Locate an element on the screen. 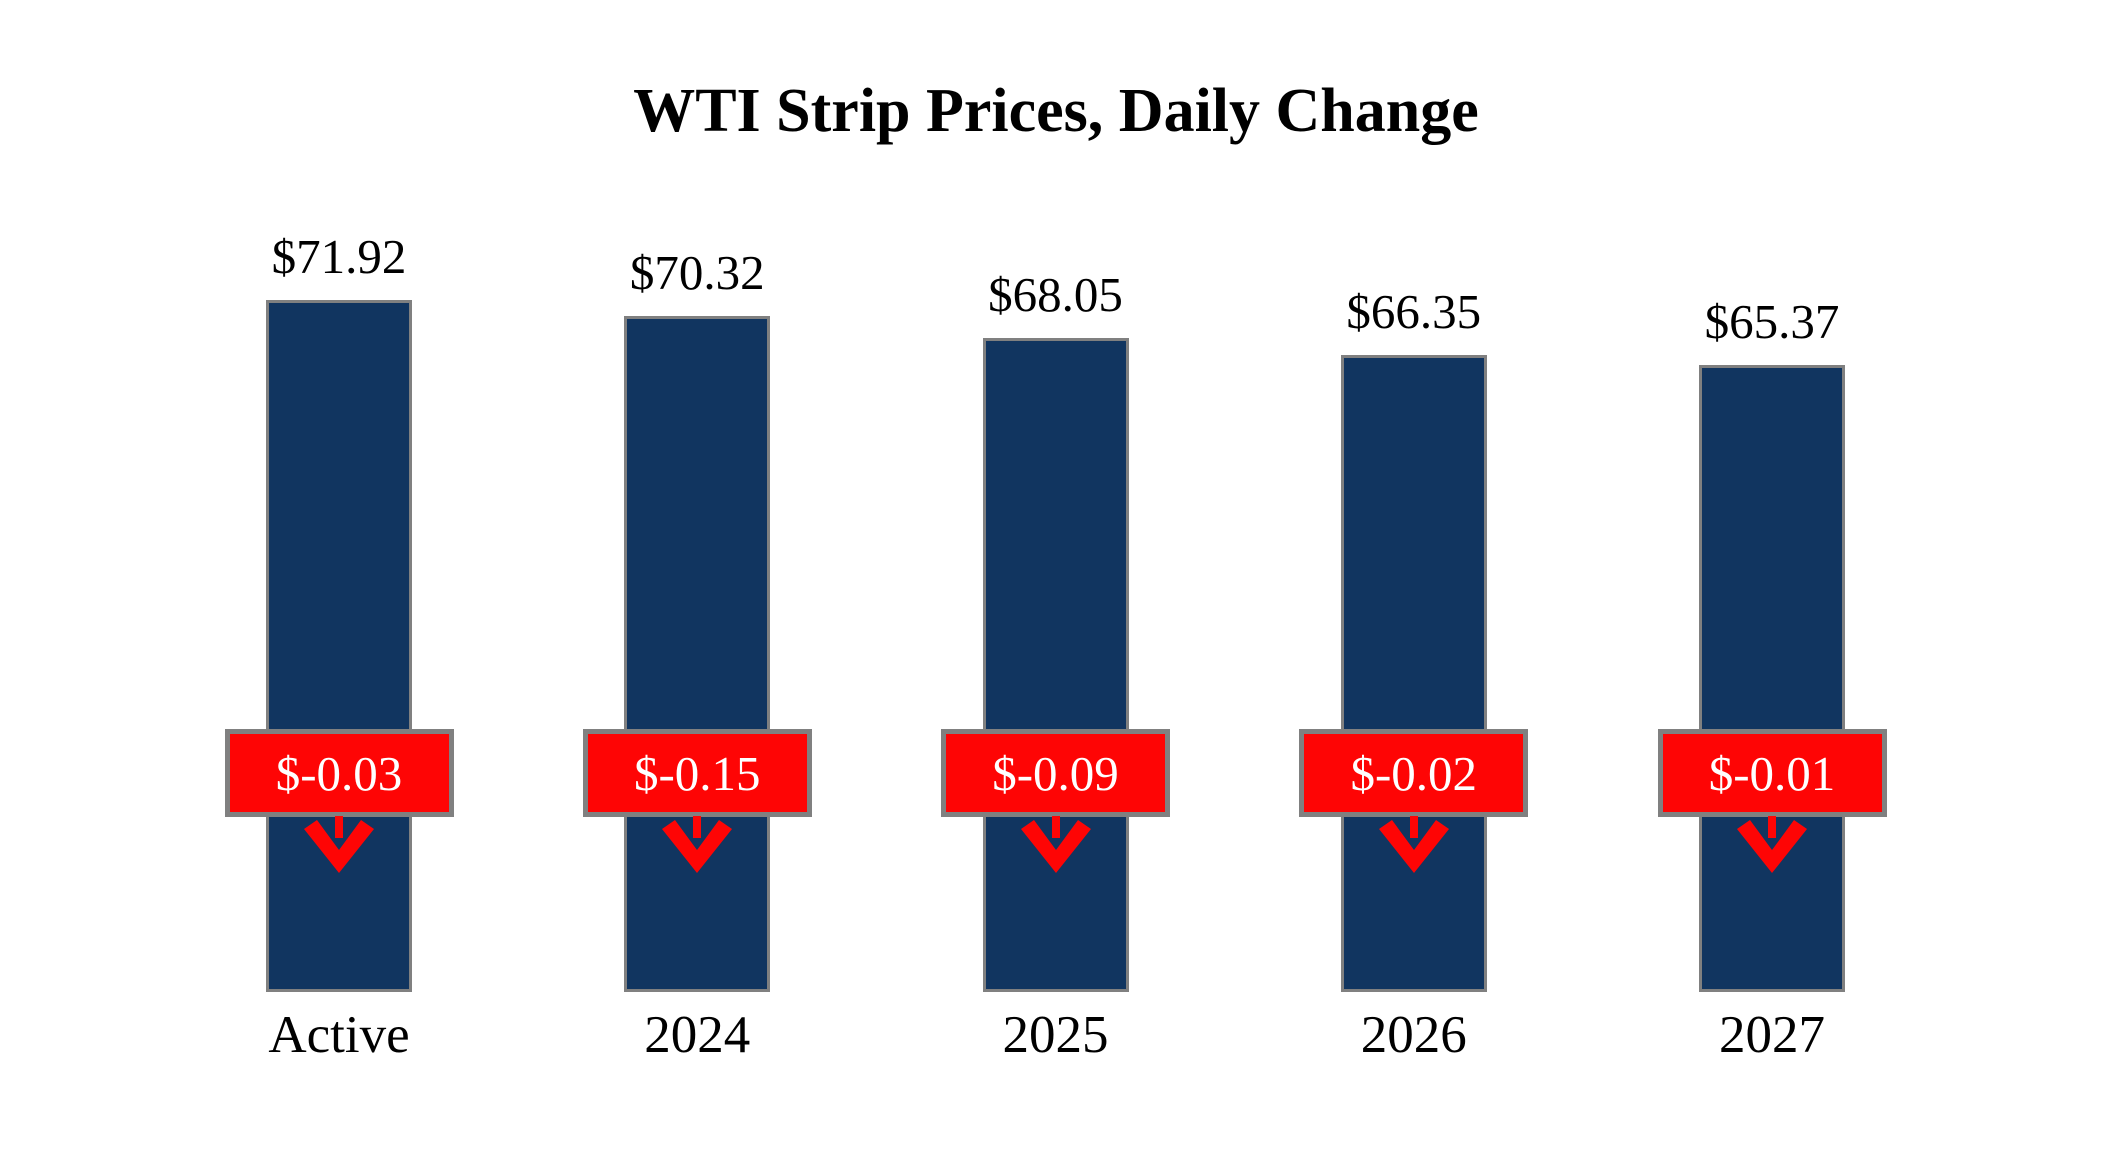 The image size is (2112, 1152). category-label: 2025 is located at coordinates (1055, 1035).